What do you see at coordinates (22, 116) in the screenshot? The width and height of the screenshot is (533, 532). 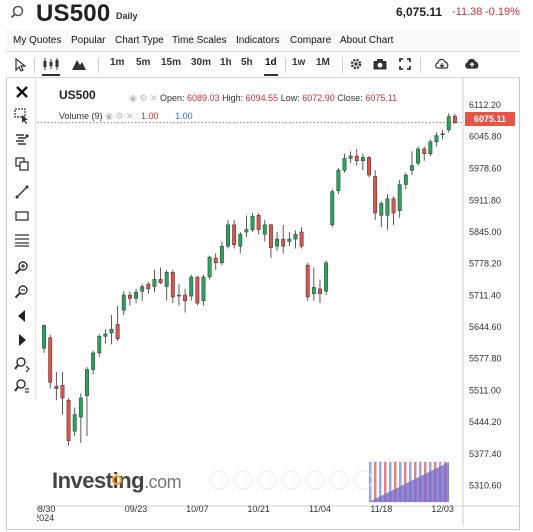 I see `select-drawing-icon` at bounding box center [22, 116].